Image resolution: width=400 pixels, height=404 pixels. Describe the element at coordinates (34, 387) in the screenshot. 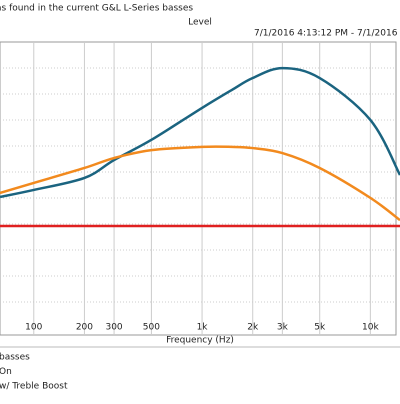

I see `legend-entry: w/ Treble Boost` at that location.